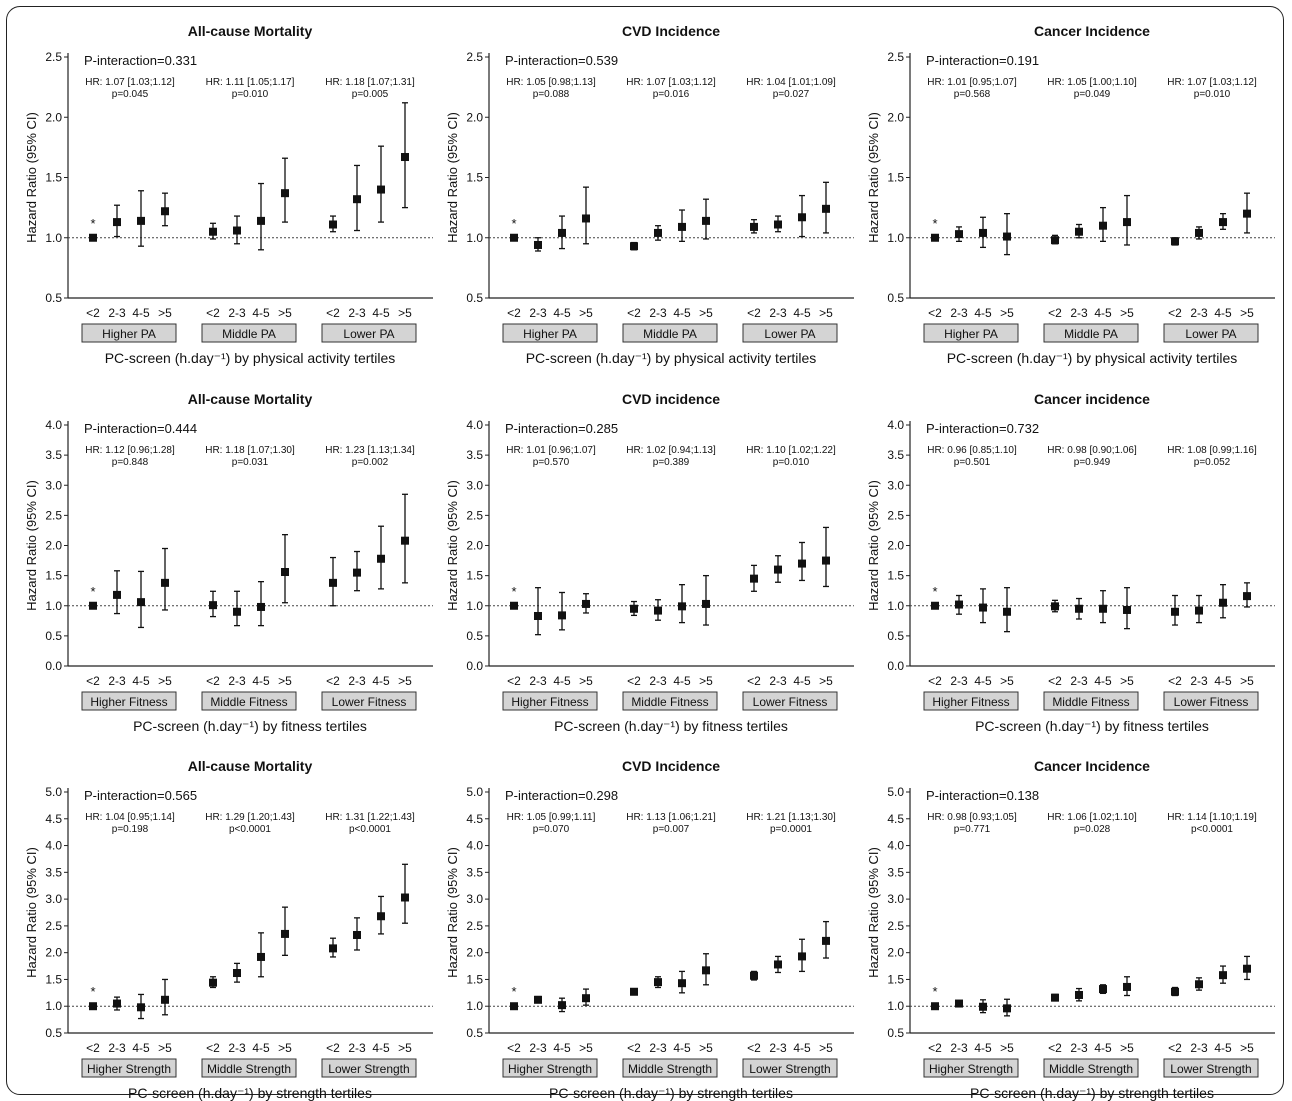 The width and height of the screenshot is (1292, 1101). Describe the element at coordinates (982, 428) in the screenshot. I see `p-interaction-label: P-interaction=0.732` at that location.